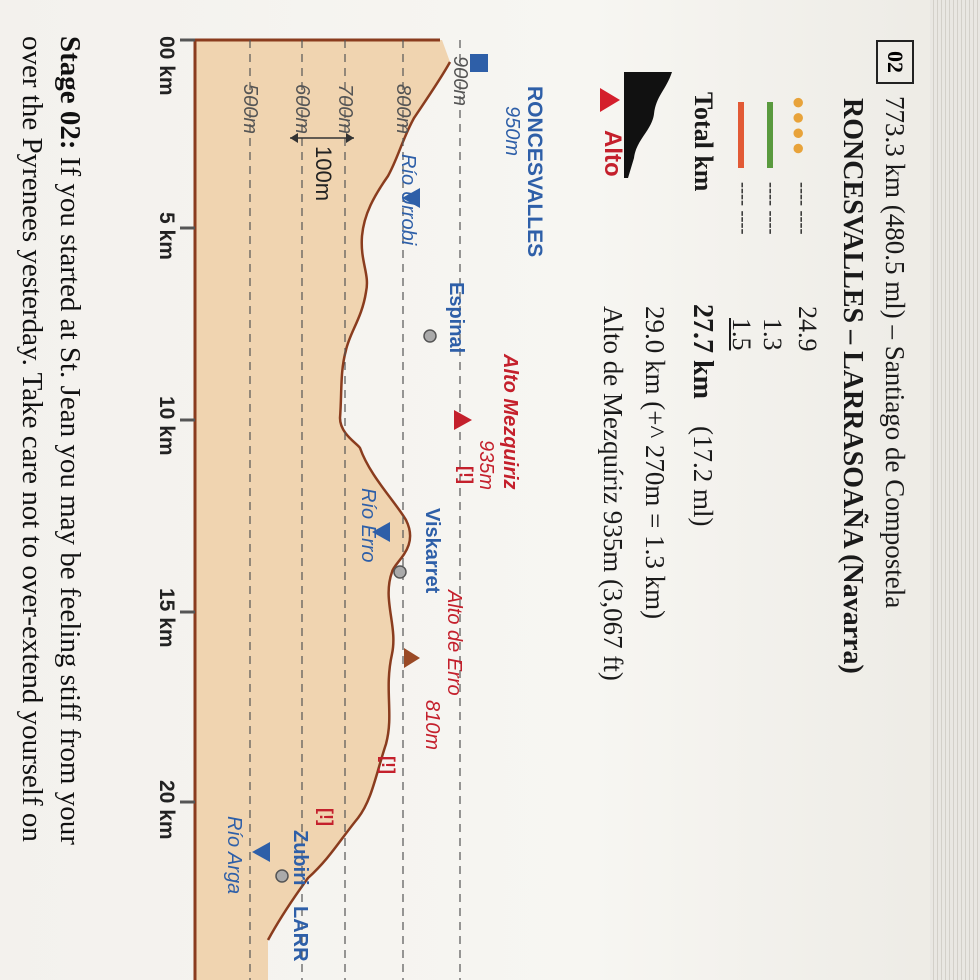  I want to click on scale-label: 100m, so click(323, 173).